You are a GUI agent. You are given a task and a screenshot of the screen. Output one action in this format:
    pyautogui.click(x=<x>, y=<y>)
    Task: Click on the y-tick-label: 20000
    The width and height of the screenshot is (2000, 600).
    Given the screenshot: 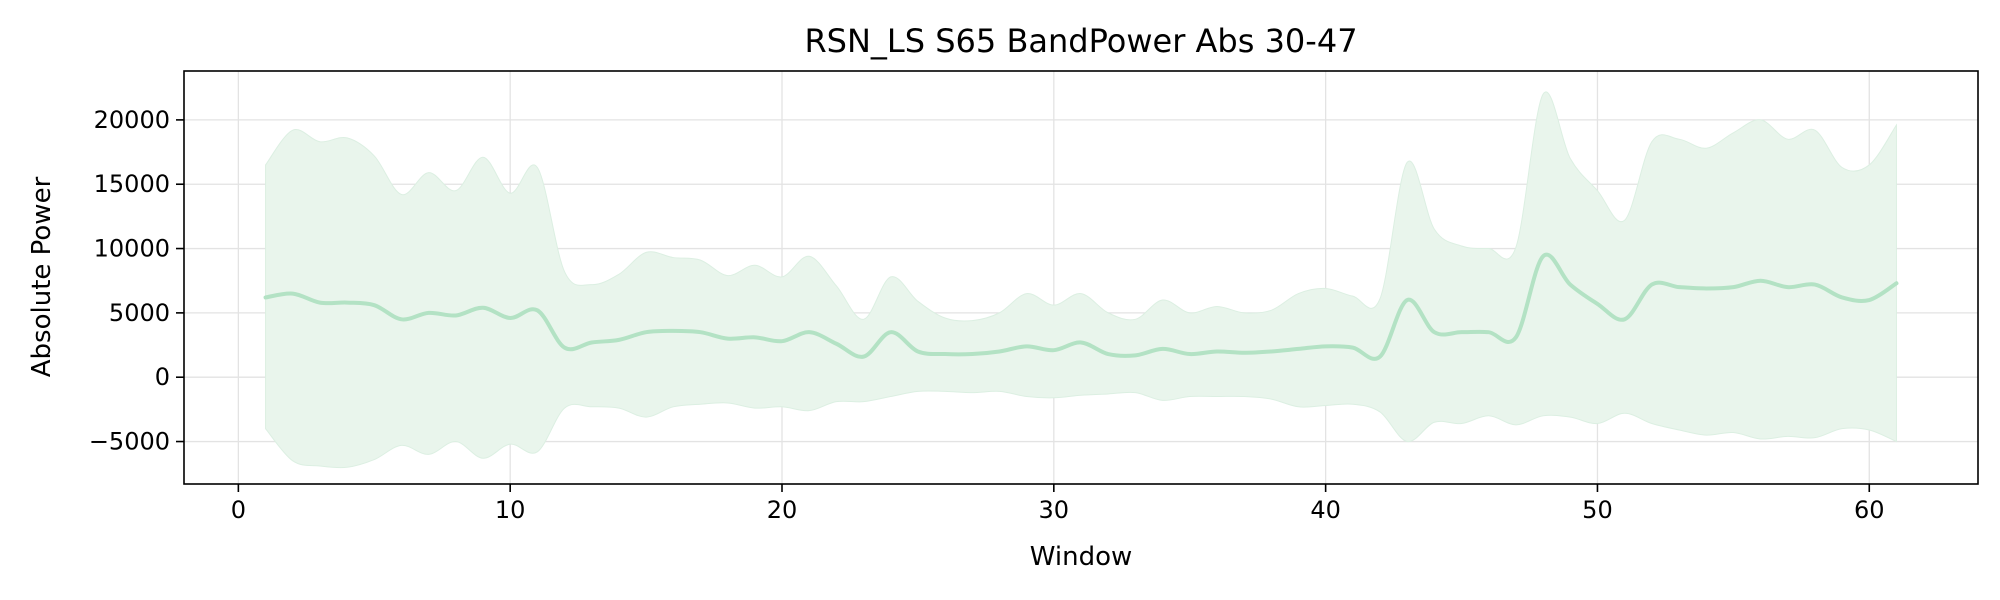 What is the action you would take?
    pyautogui.click(x=132, y=120)
    